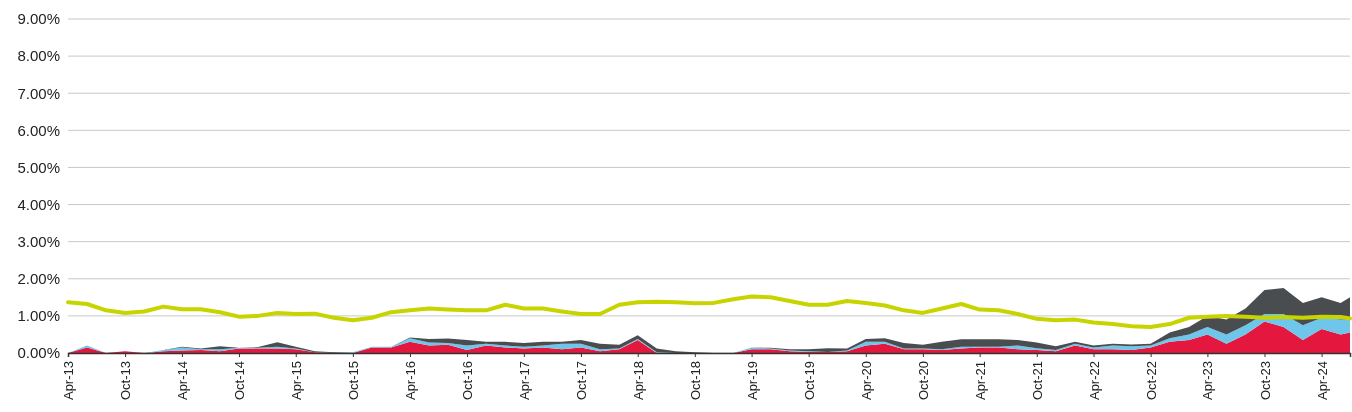 The width and height of the screenshot is (1352, 412). I want to click on x-tick-label: Apr-14, so click(182, 381).